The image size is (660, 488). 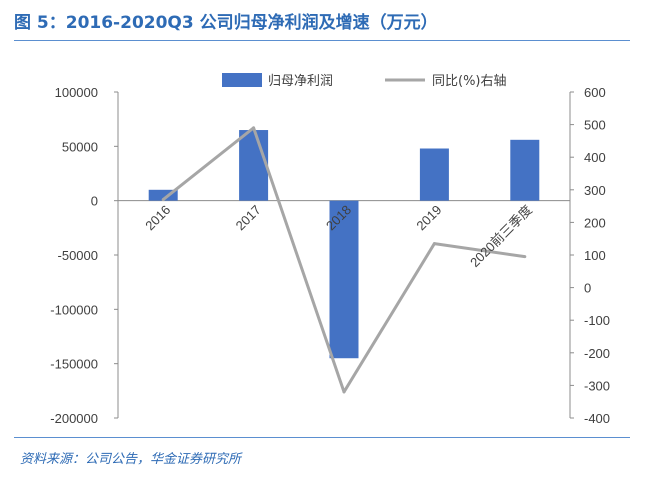 What do you see at coordinates (595, 157) in the screenshot?
I see `right-tick-label: 400` at bounding box center [595, 157].